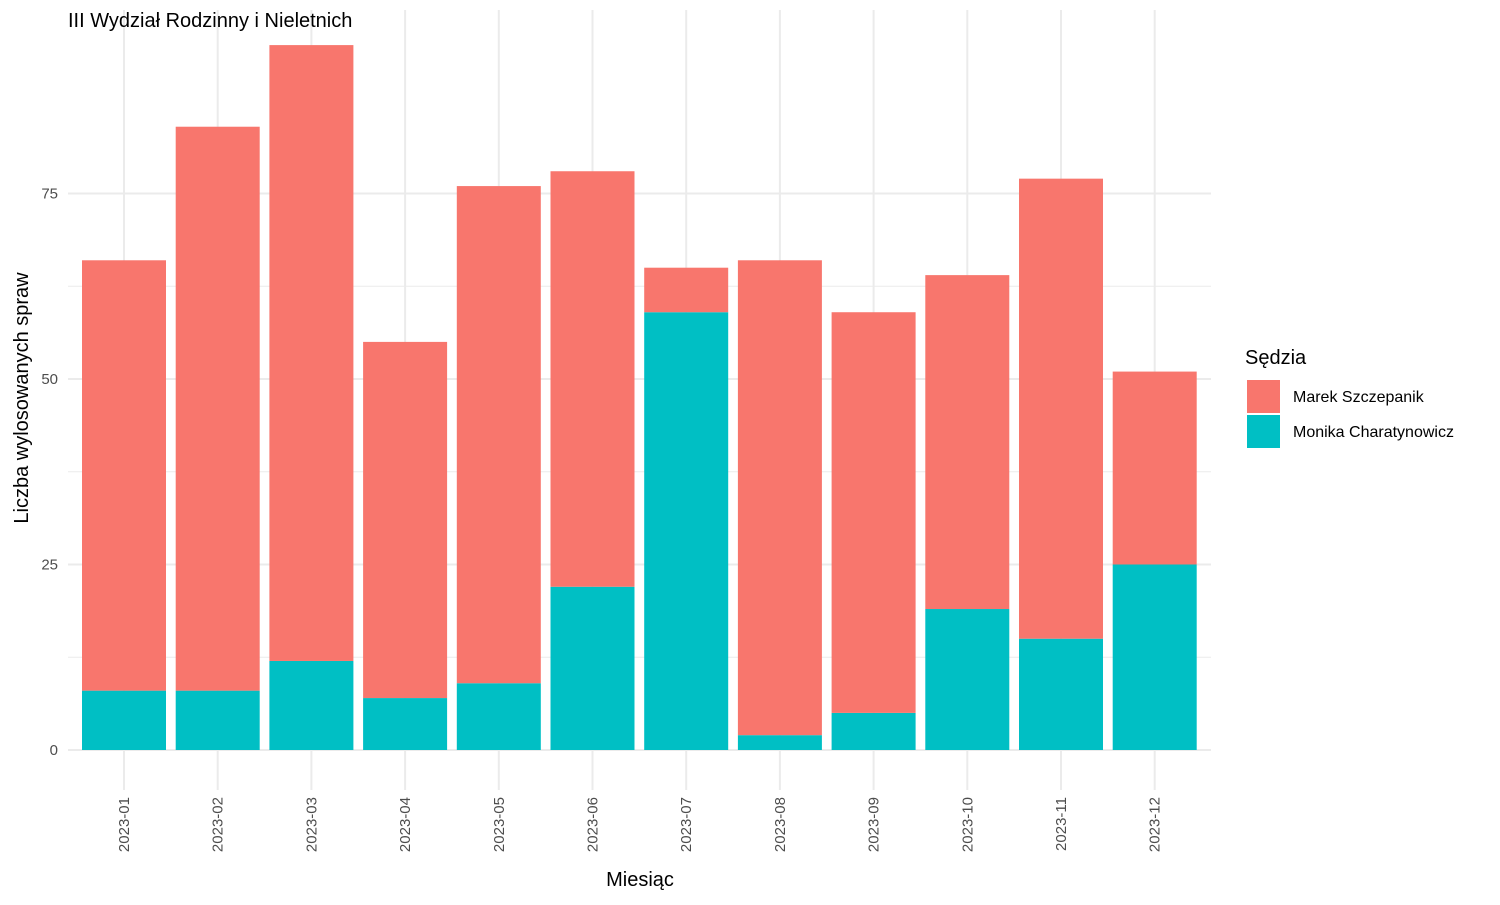 This screenshot has height=905, width=1500. I want to click on x-axis-title: Miesiąc, so click(640, 880).